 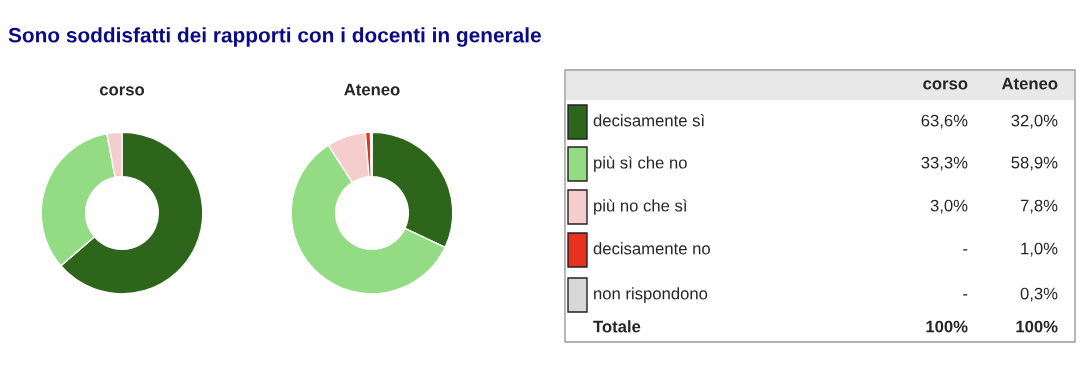 I want to click on chart-title: corso, so click(x=122, y=91).